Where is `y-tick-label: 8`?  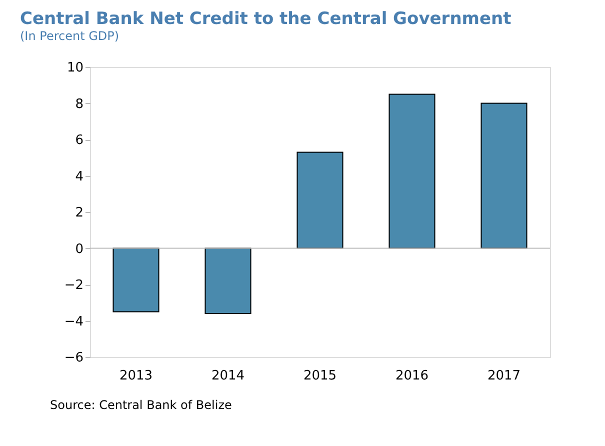
y-tick-label: 8 is located at coordinates (79, 104).